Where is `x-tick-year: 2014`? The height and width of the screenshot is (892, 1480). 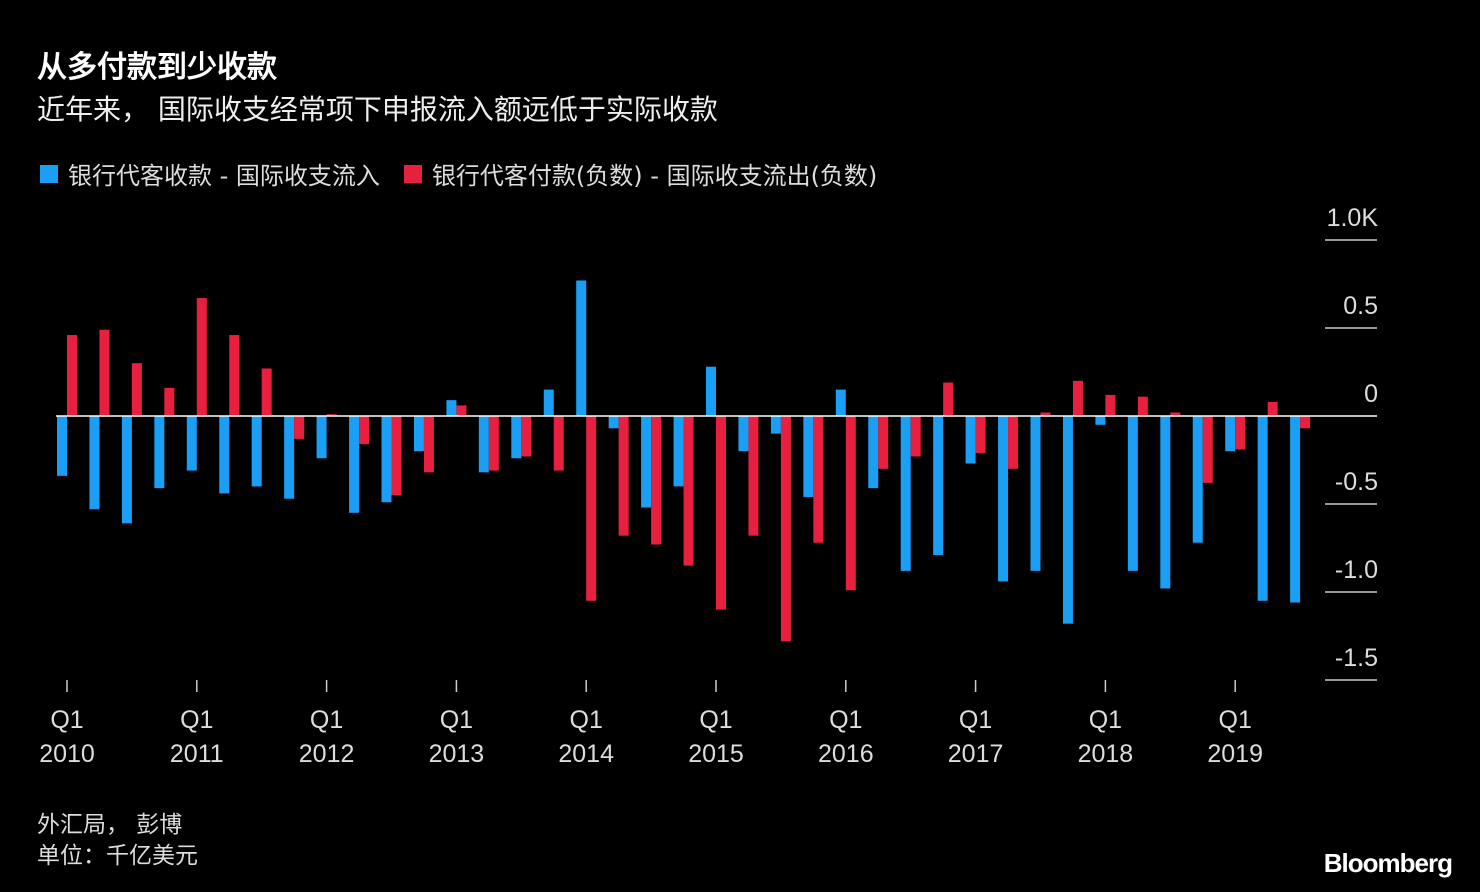
x-tick-year: 2014 is located at coordinates (586, 754).